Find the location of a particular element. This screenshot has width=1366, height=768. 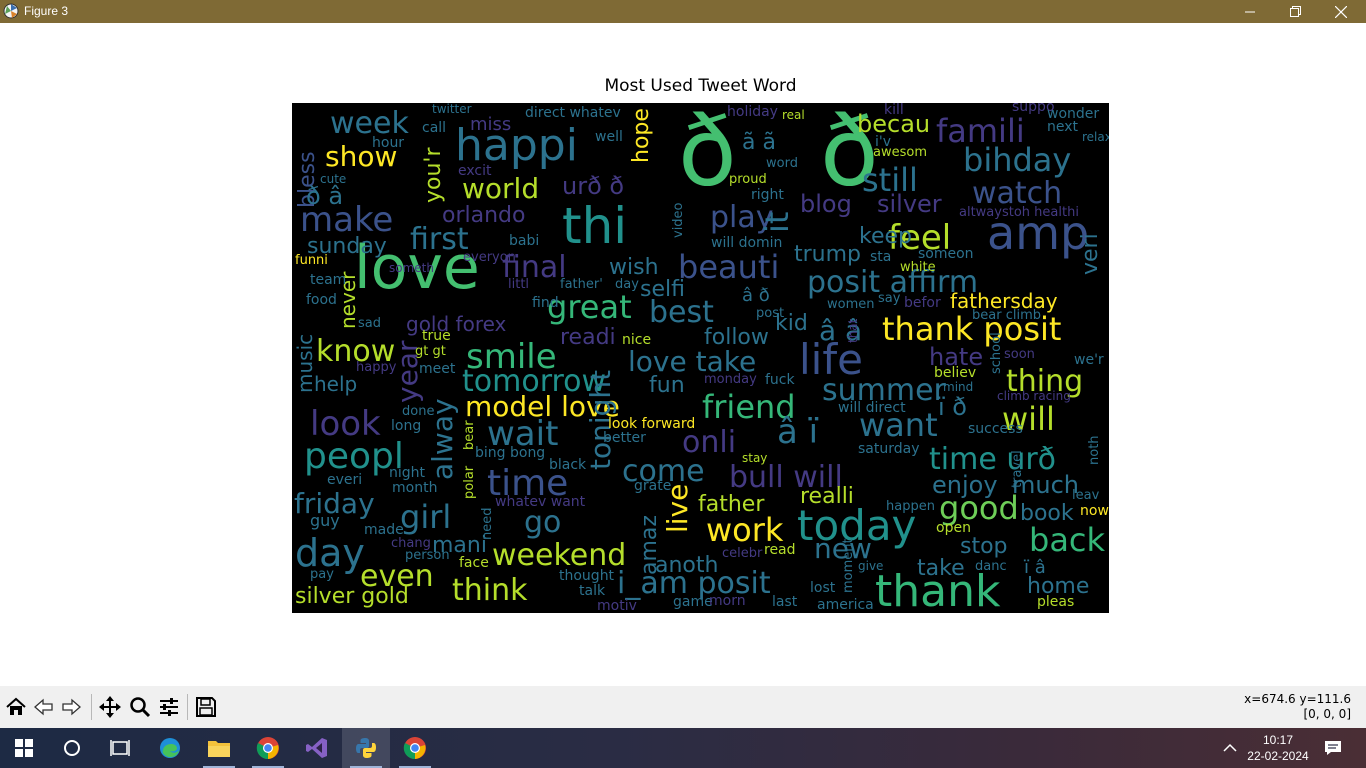

cloud-word: next is located at coordinates (1063, 127).